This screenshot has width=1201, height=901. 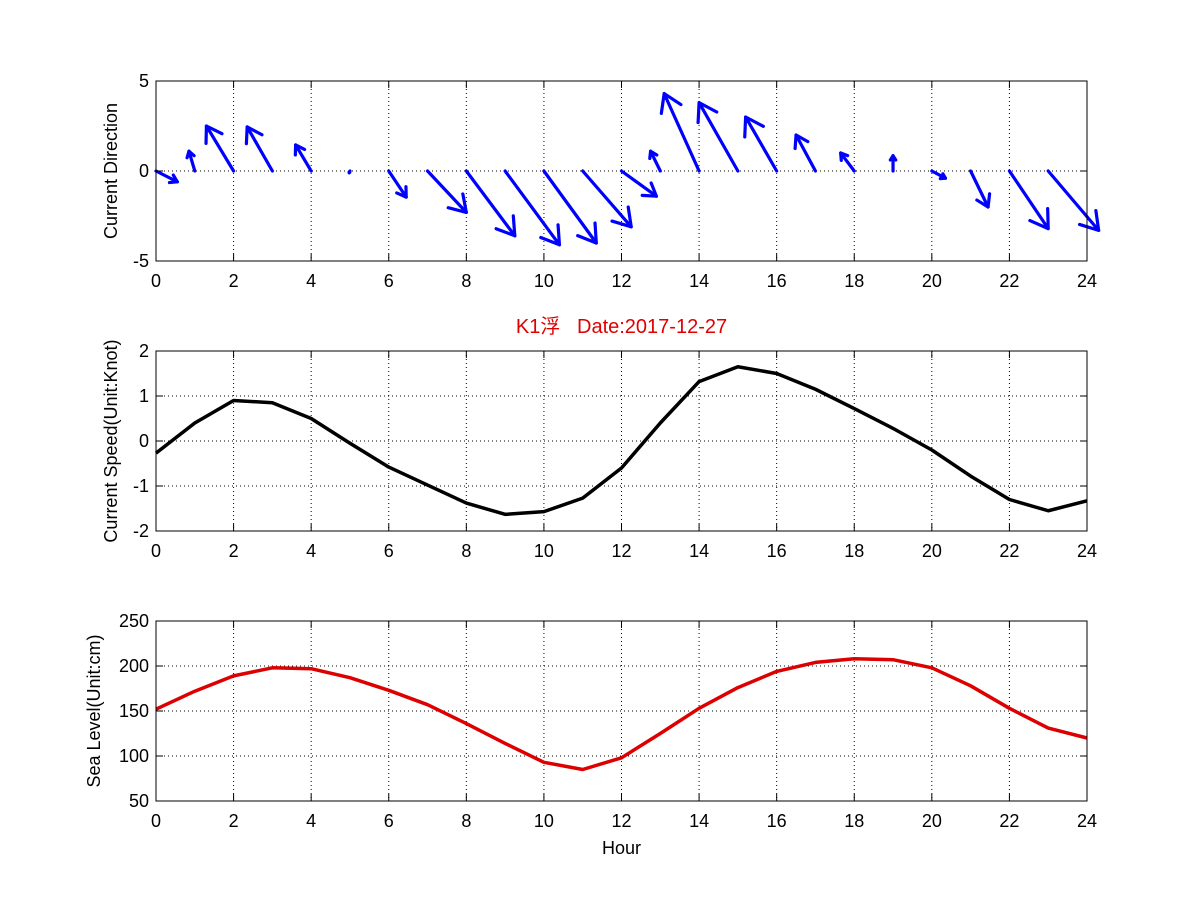 I want to click on y-tick-label: -2, so click(x=141, y=531).